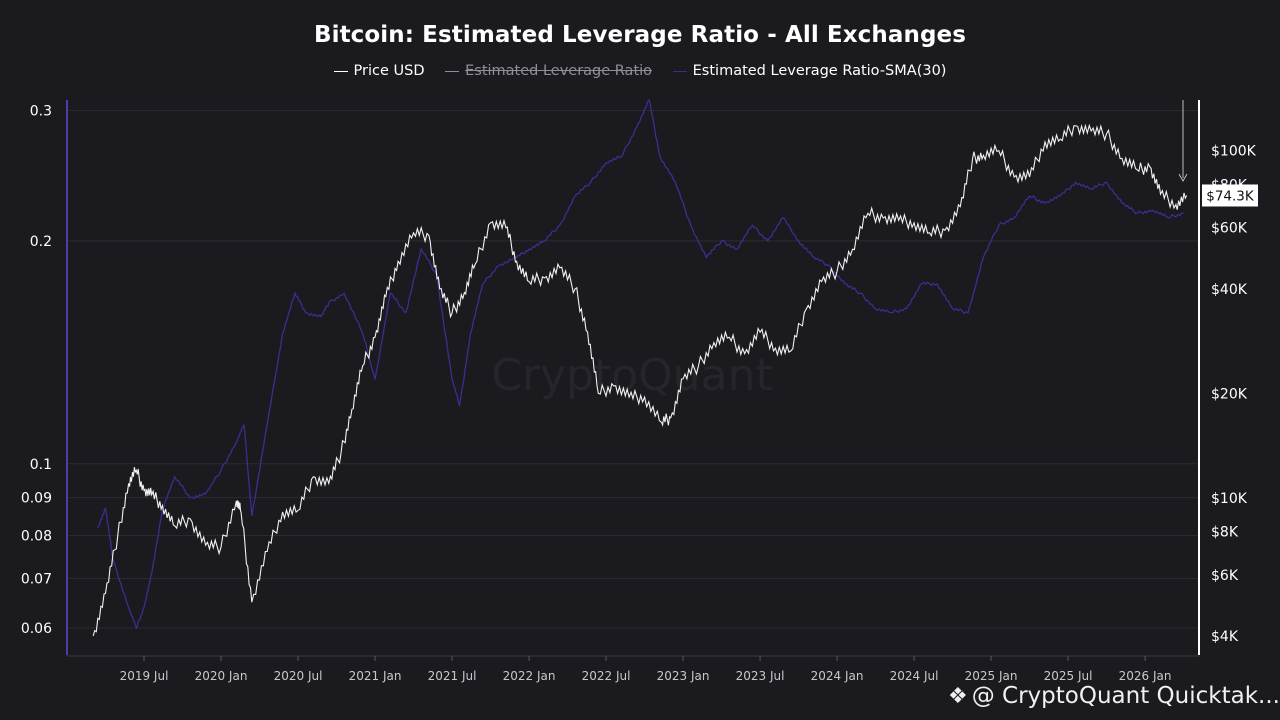  What do you see at coordinates (1225, 576) in the screenshot?
I see `right-tick-label: $6K` at bounding box center [1225, 576].